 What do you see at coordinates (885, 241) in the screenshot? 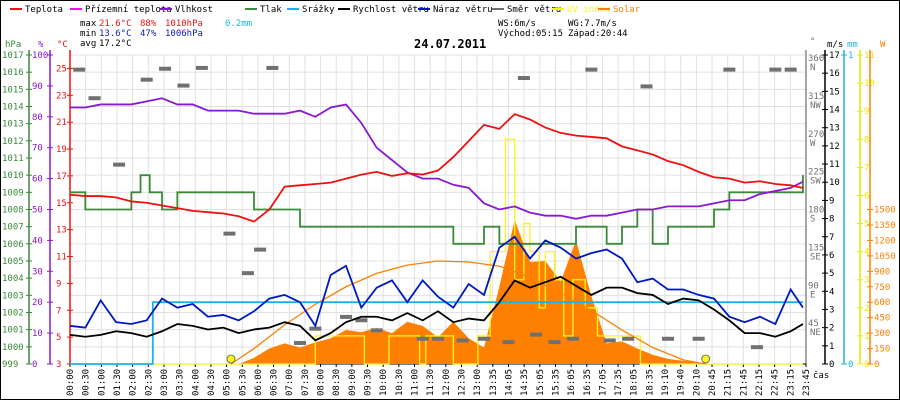
I see `solar-tick-label: 1200` at bounding box center [885, 241].